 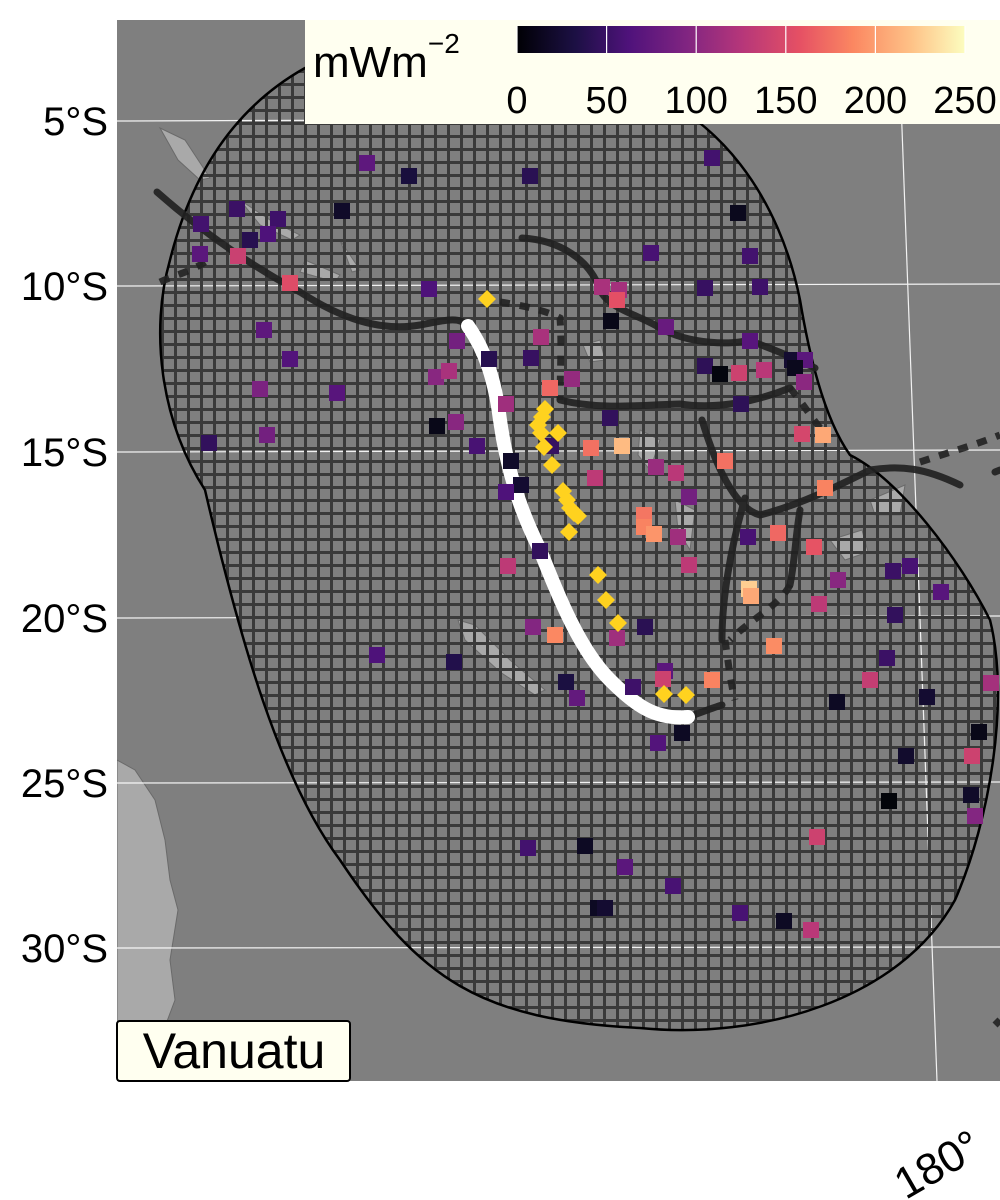 What do you see at coordinates (964, 101) in the screenshot?
I see `colorbar-tick-label: 250` at bounding box center [964, 101].